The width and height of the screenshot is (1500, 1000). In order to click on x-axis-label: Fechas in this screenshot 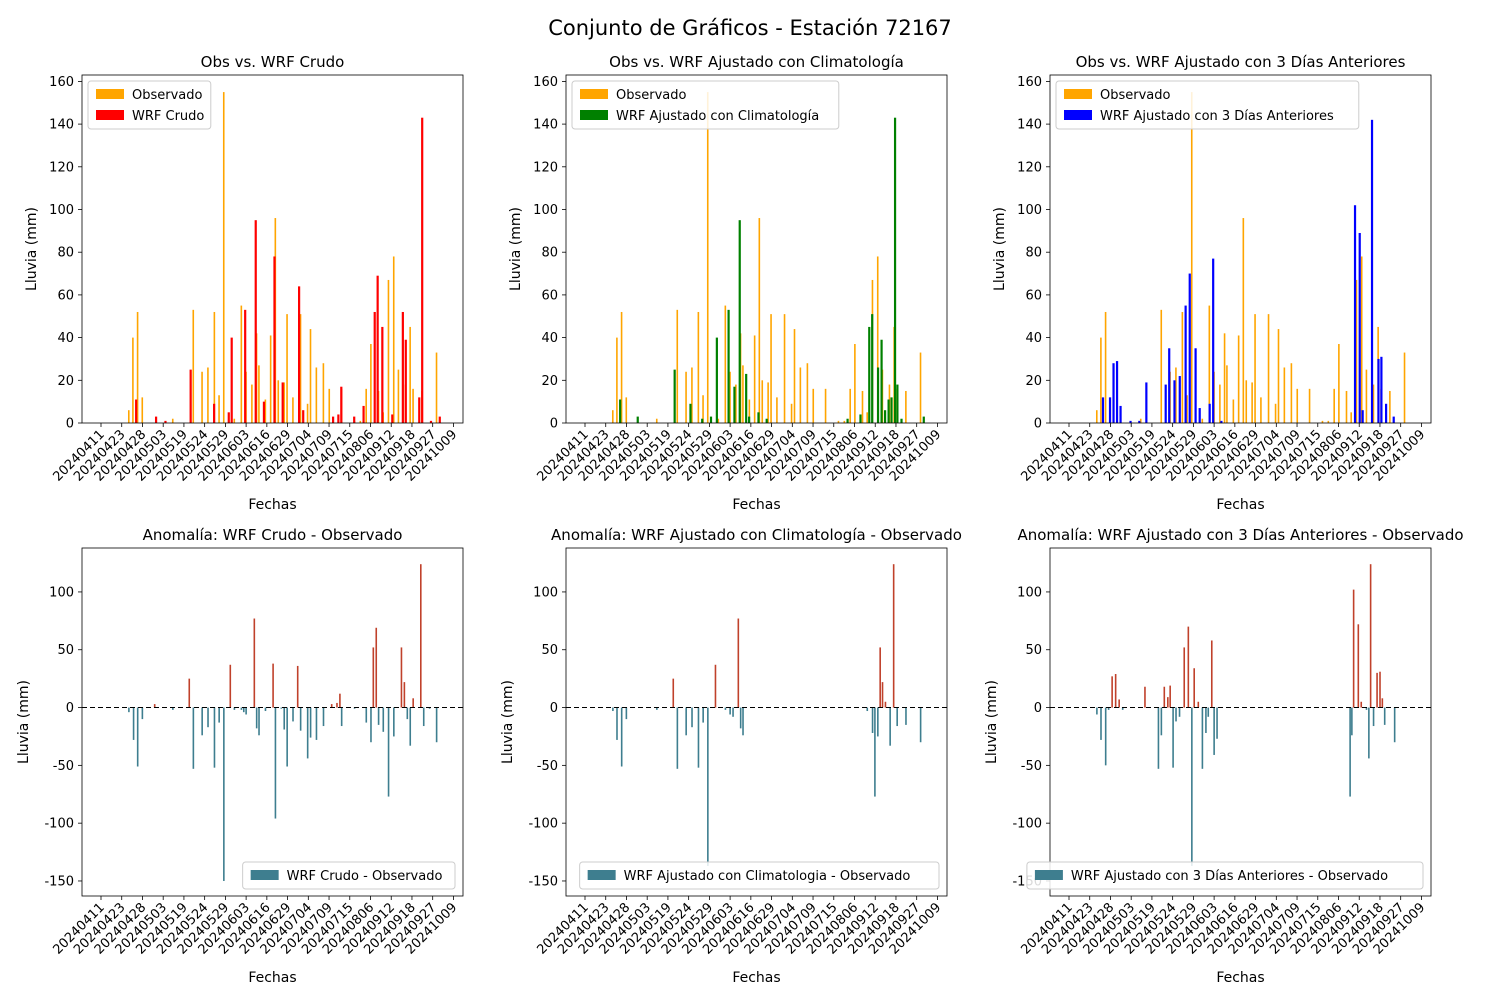, I will do `click(1240, 978)`.